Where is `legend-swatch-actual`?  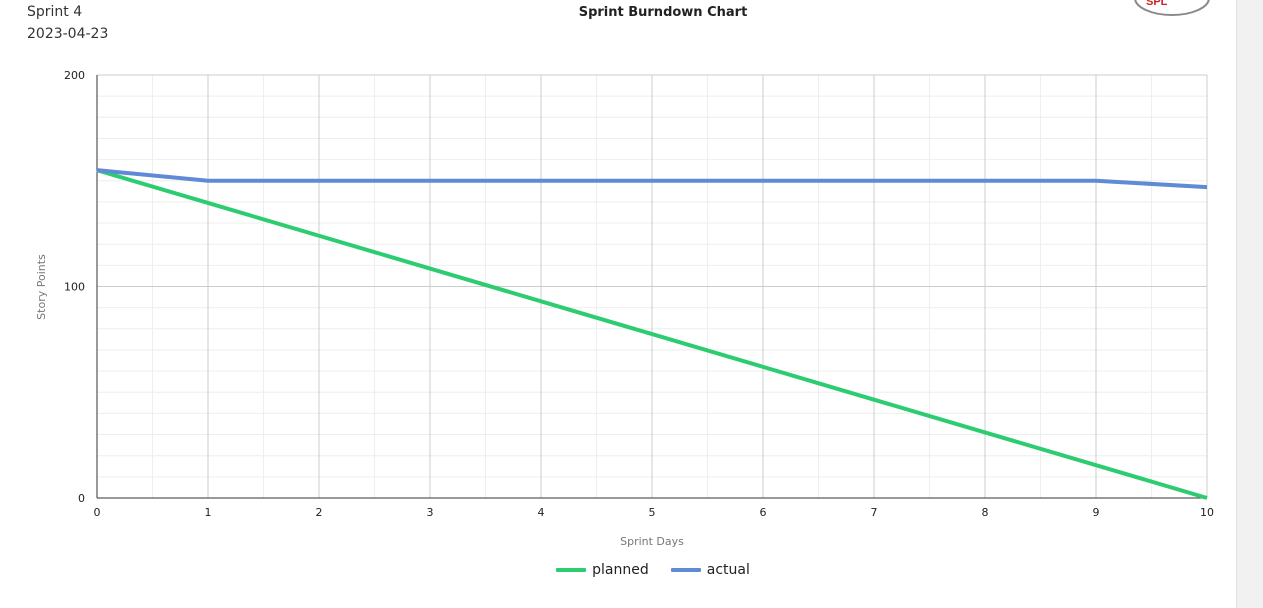
legend-swatch-actual is located at coordinates (685, 570).